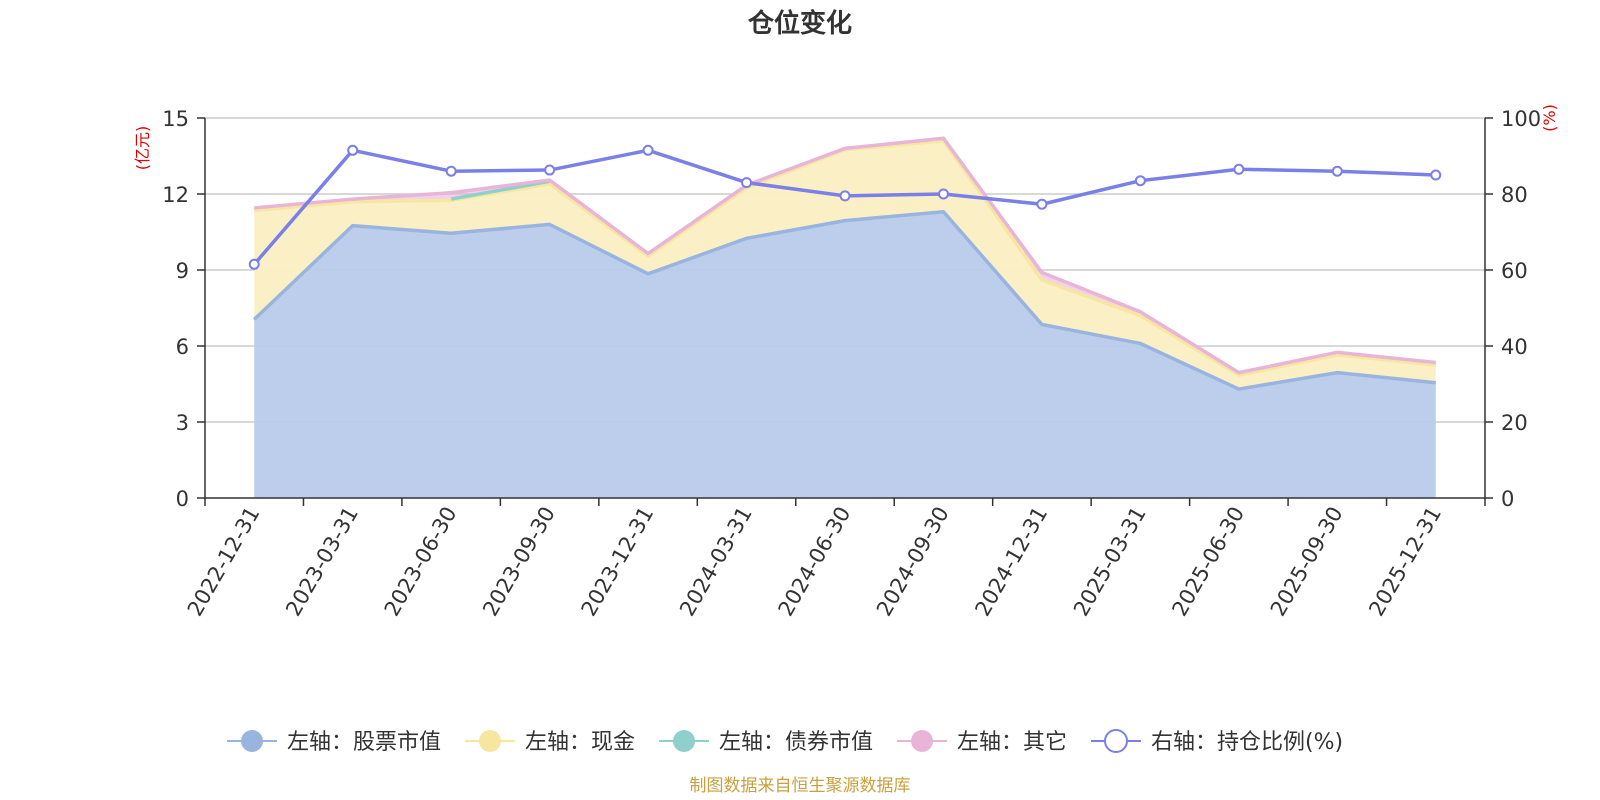  I want to click on left-tick-label: 0, so click(182, 499).